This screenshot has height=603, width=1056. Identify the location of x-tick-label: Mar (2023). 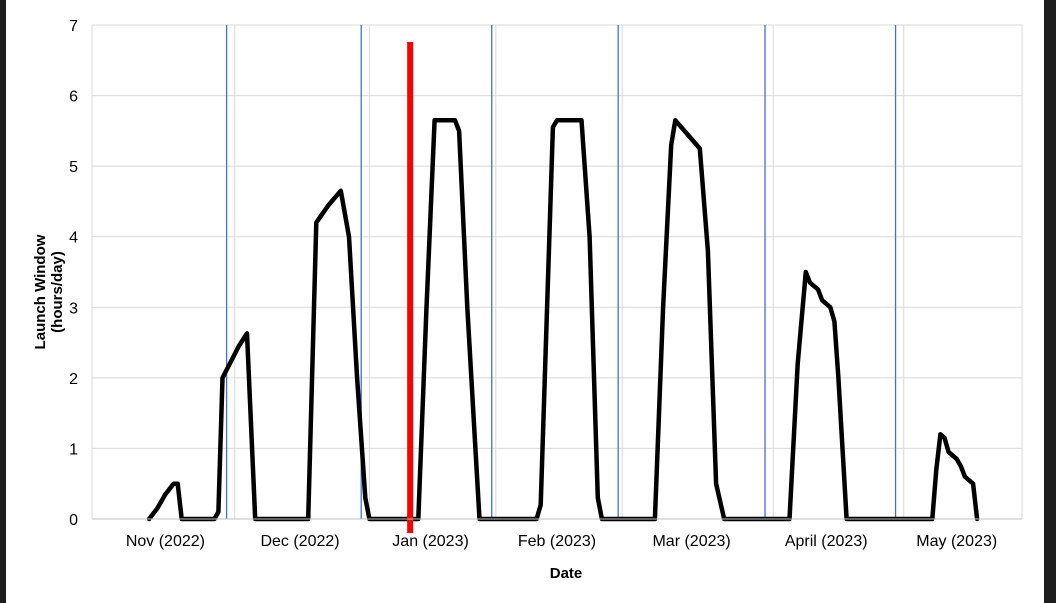
(691, 541).